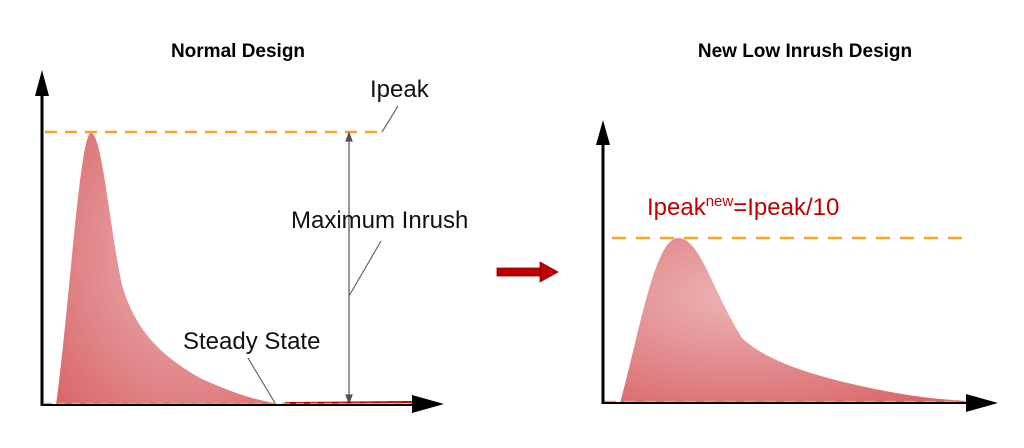 This screenshot has width=1024, height=448. What do you see at coordinates (365, 268) in the screenshot?
I see `max-inrush-leader` at bounding box center [365, 268].